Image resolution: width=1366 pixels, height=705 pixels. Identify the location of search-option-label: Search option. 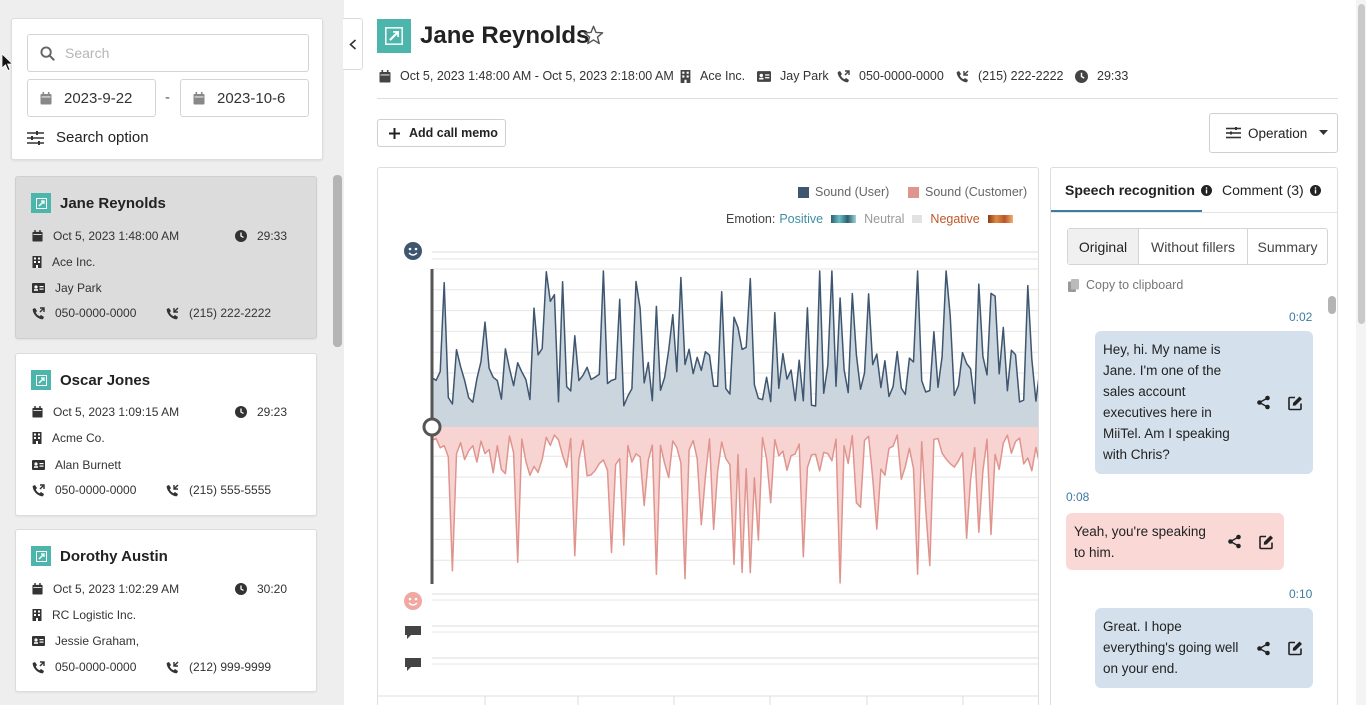
(102, 137).